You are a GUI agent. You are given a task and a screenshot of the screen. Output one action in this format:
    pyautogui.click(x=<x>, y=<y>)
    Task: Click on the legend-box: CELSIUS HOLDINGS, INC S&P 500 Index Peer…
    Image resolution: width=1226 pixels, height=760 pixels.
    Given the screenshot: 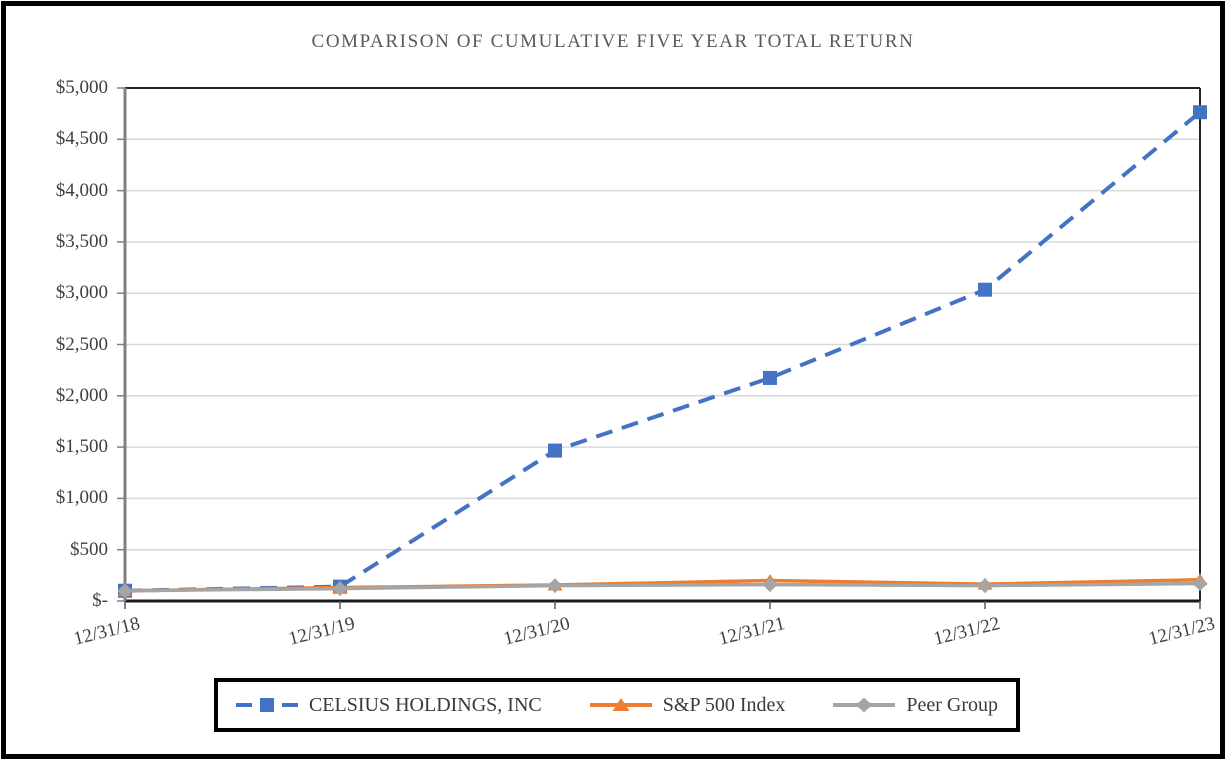 What is the action you would take?
    pyautogui.click(x=617, y=705)
    